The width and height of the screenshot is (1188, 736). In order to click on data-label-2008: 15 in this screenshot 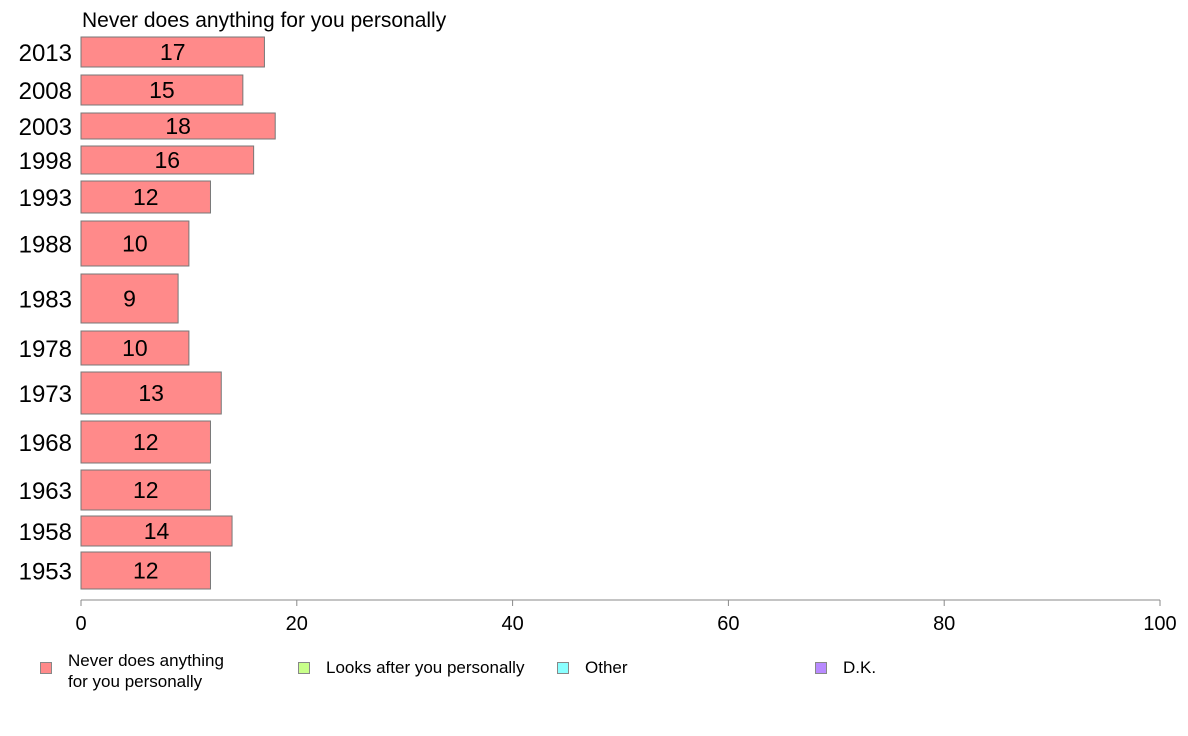, I will do `click(162, 90)`.